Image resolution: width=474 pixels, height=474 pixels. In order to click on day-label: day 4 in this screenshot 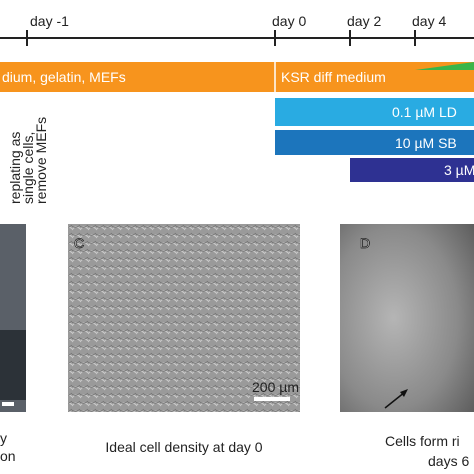, I will do `click(429, 21)`.